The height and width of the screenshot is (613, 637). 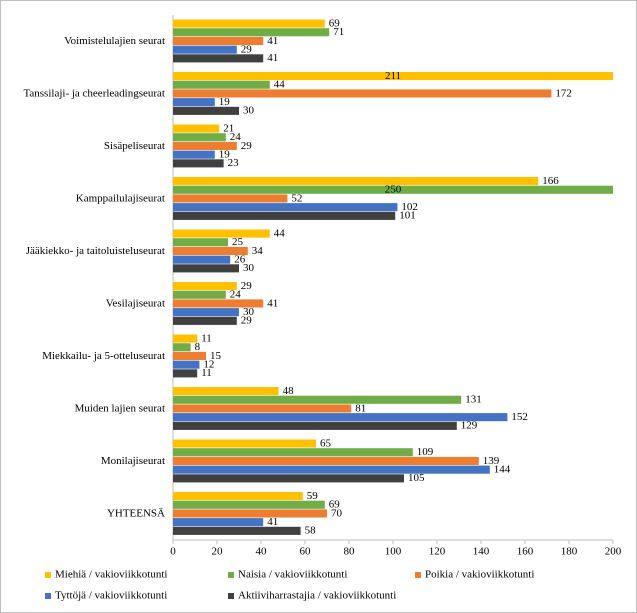 What do you see at coordinates (198, 347) in the screenshot?
I see `value-label: 8` at bounding box center [198, 347].